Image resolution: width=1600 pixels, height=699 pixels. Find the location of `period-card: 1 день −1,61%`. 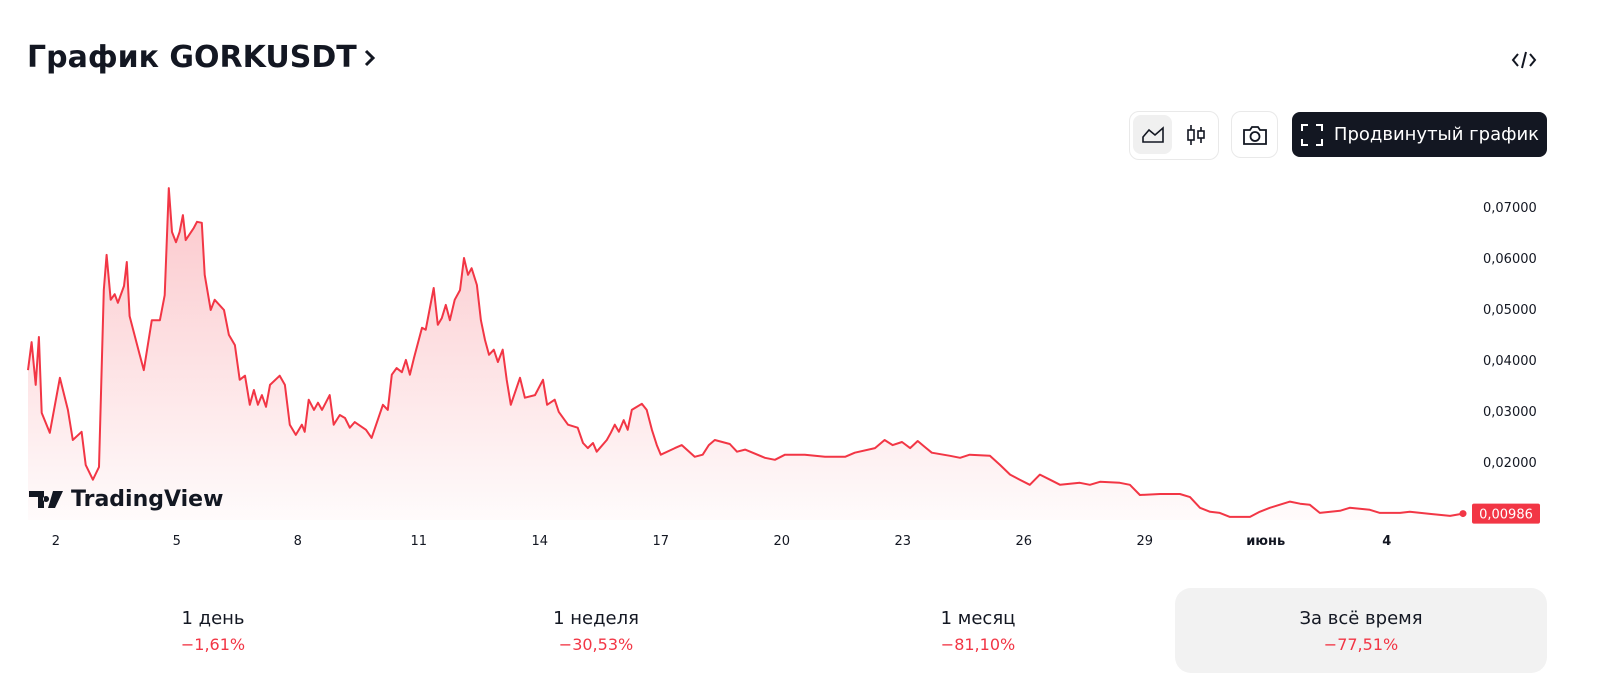

period-card: 1 день −1,61% is located at coordinates (213, 630).